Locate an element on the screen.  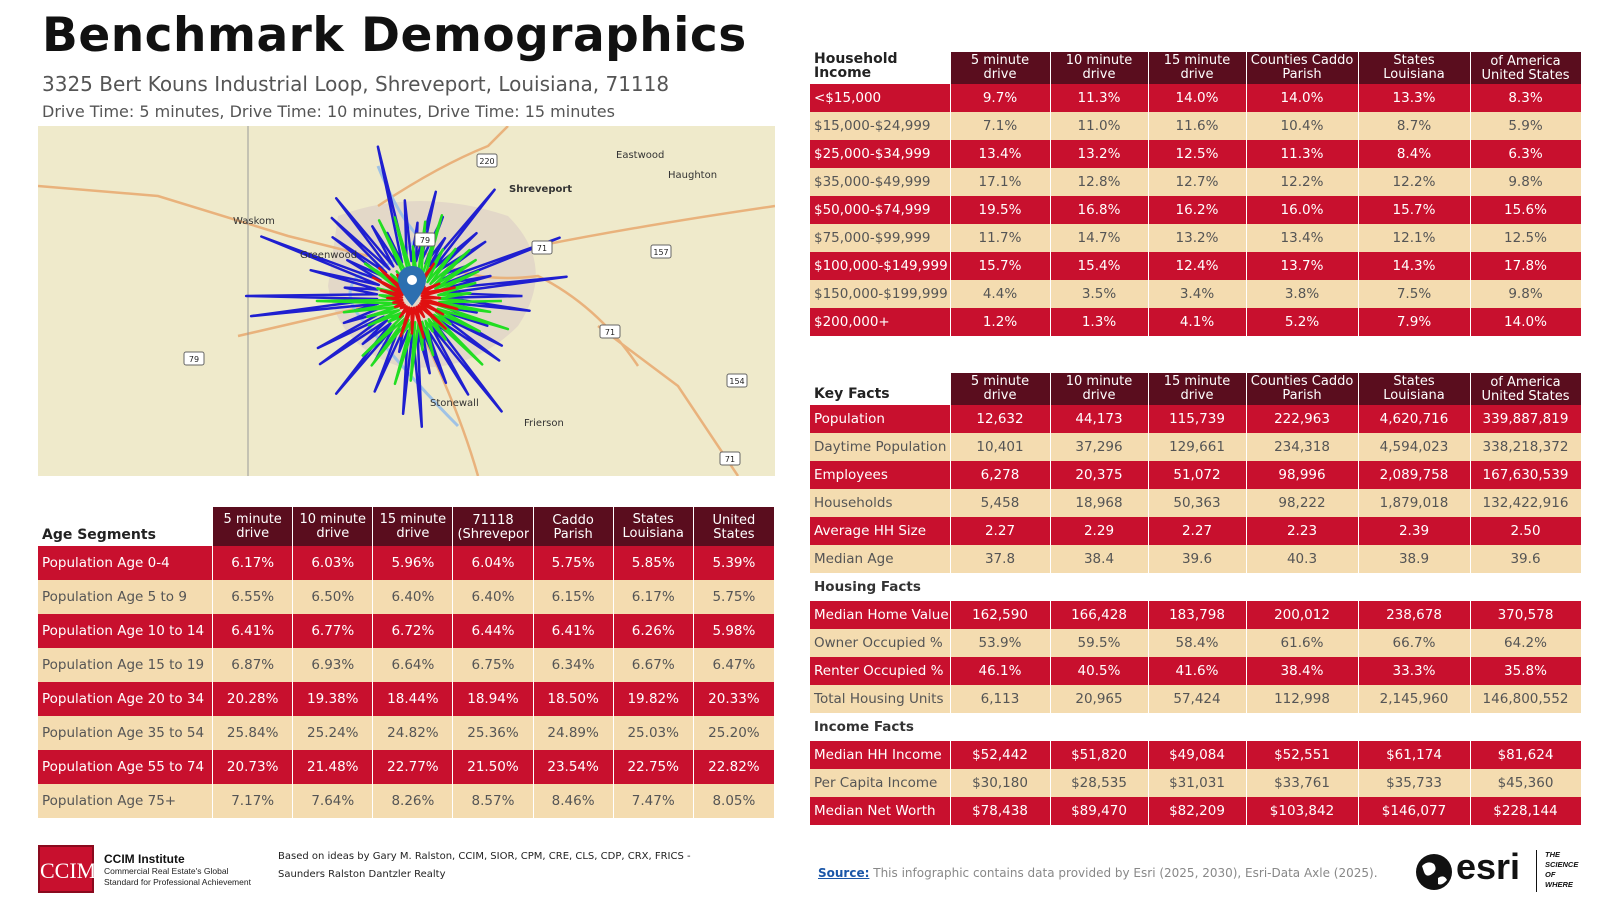
site-pin is located at coordinates (412, 286).